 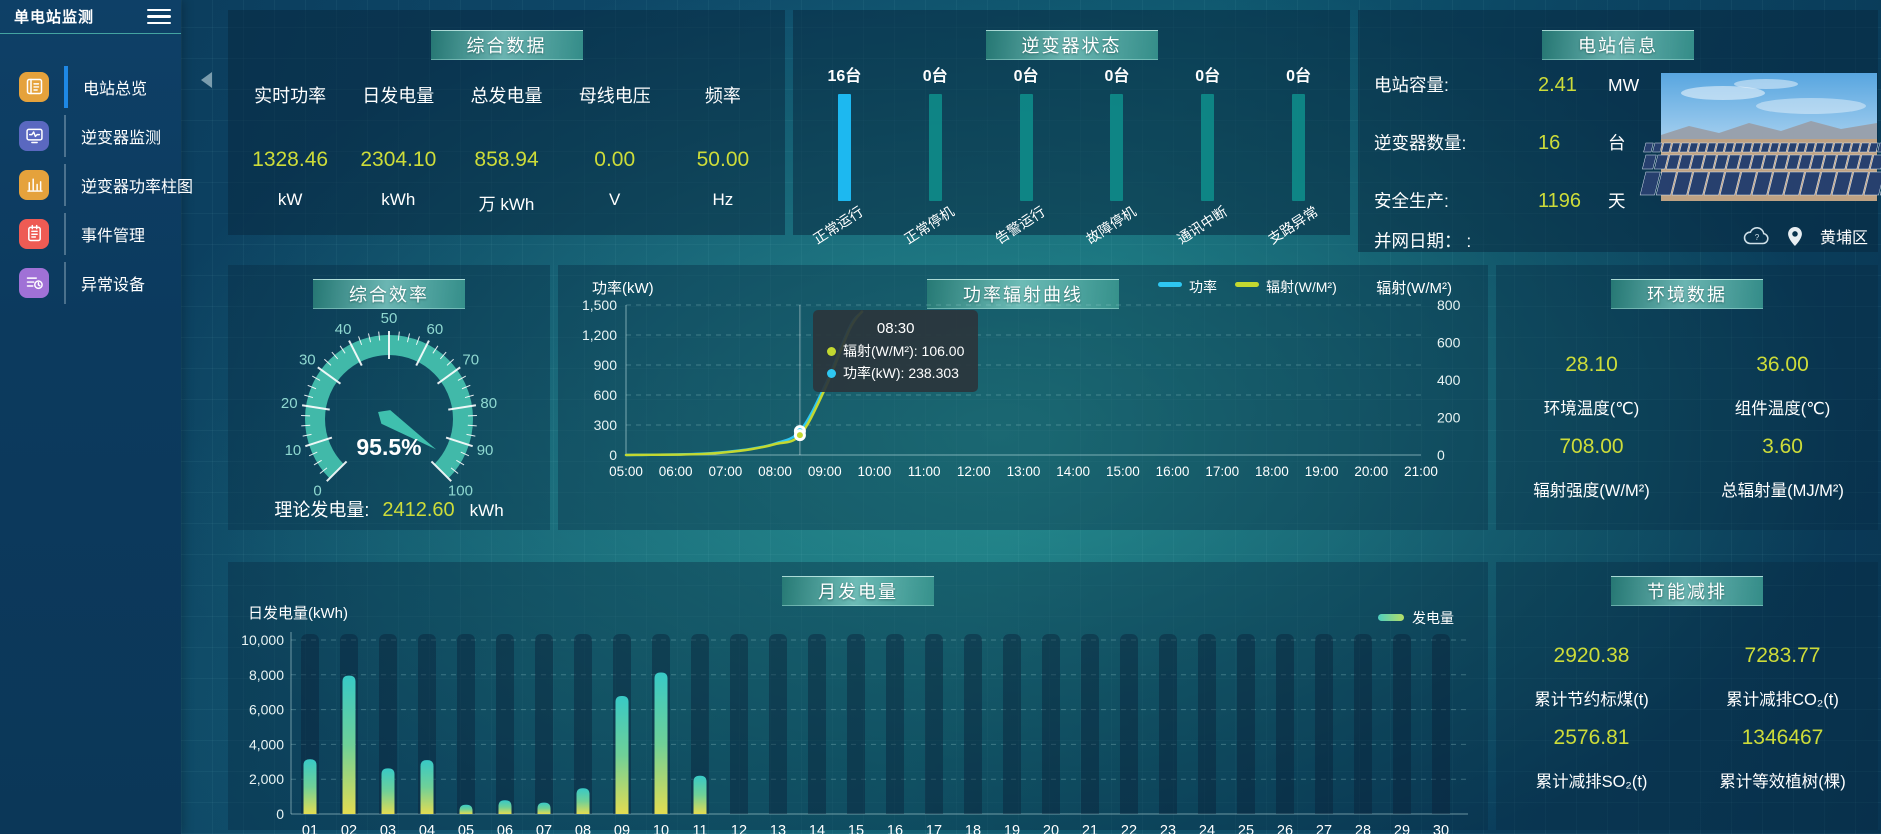 What do you see at coordinates (407, 430) in the screenshot?
I see `gauge-needle` at bounding box center [407, 430].